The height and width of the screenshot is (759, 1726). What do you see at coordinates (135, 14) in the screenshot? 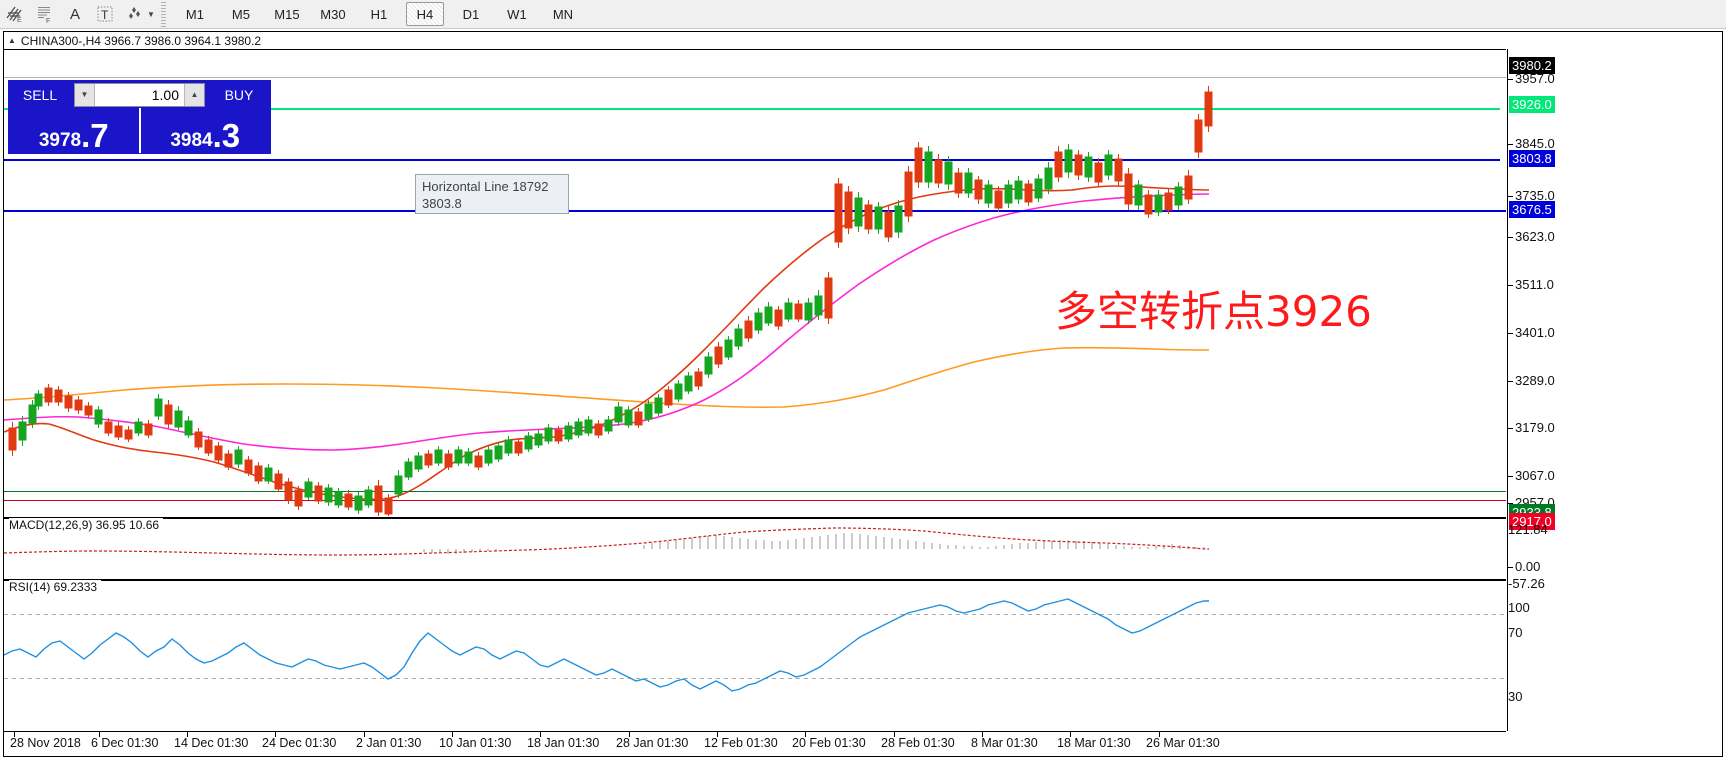
I see `objects-tool-icon` at bounding box center [135, 14].